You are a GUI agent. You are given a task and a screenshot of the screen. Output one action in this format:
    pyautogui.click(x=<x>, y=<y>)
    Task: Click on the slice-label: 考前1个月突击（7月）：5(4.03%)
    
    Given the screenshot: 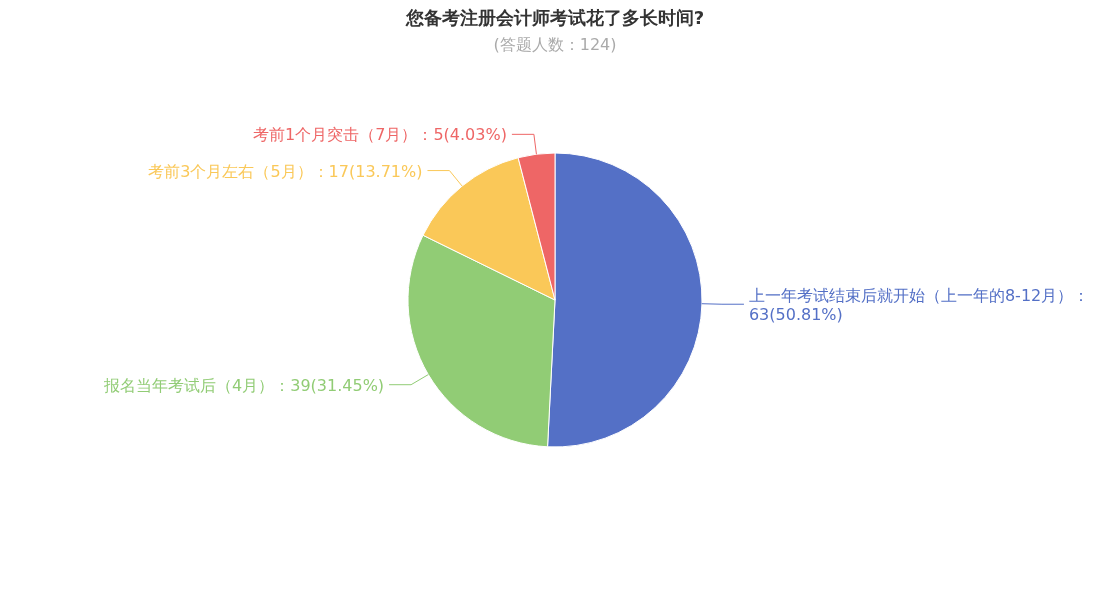 What is the action you would take?
    pyautogui.click(x=380, y=134)
    